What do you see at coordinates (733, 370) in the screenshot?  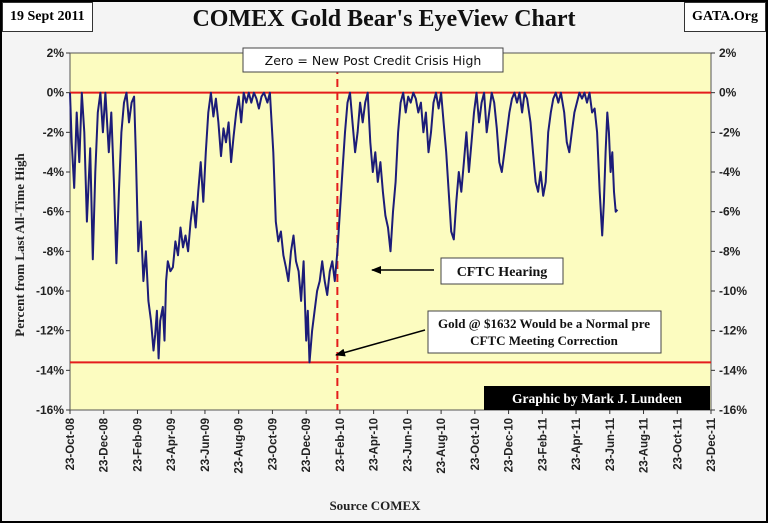 I see `y-tick-label-right: -14%` at bounding box center [733, 370].